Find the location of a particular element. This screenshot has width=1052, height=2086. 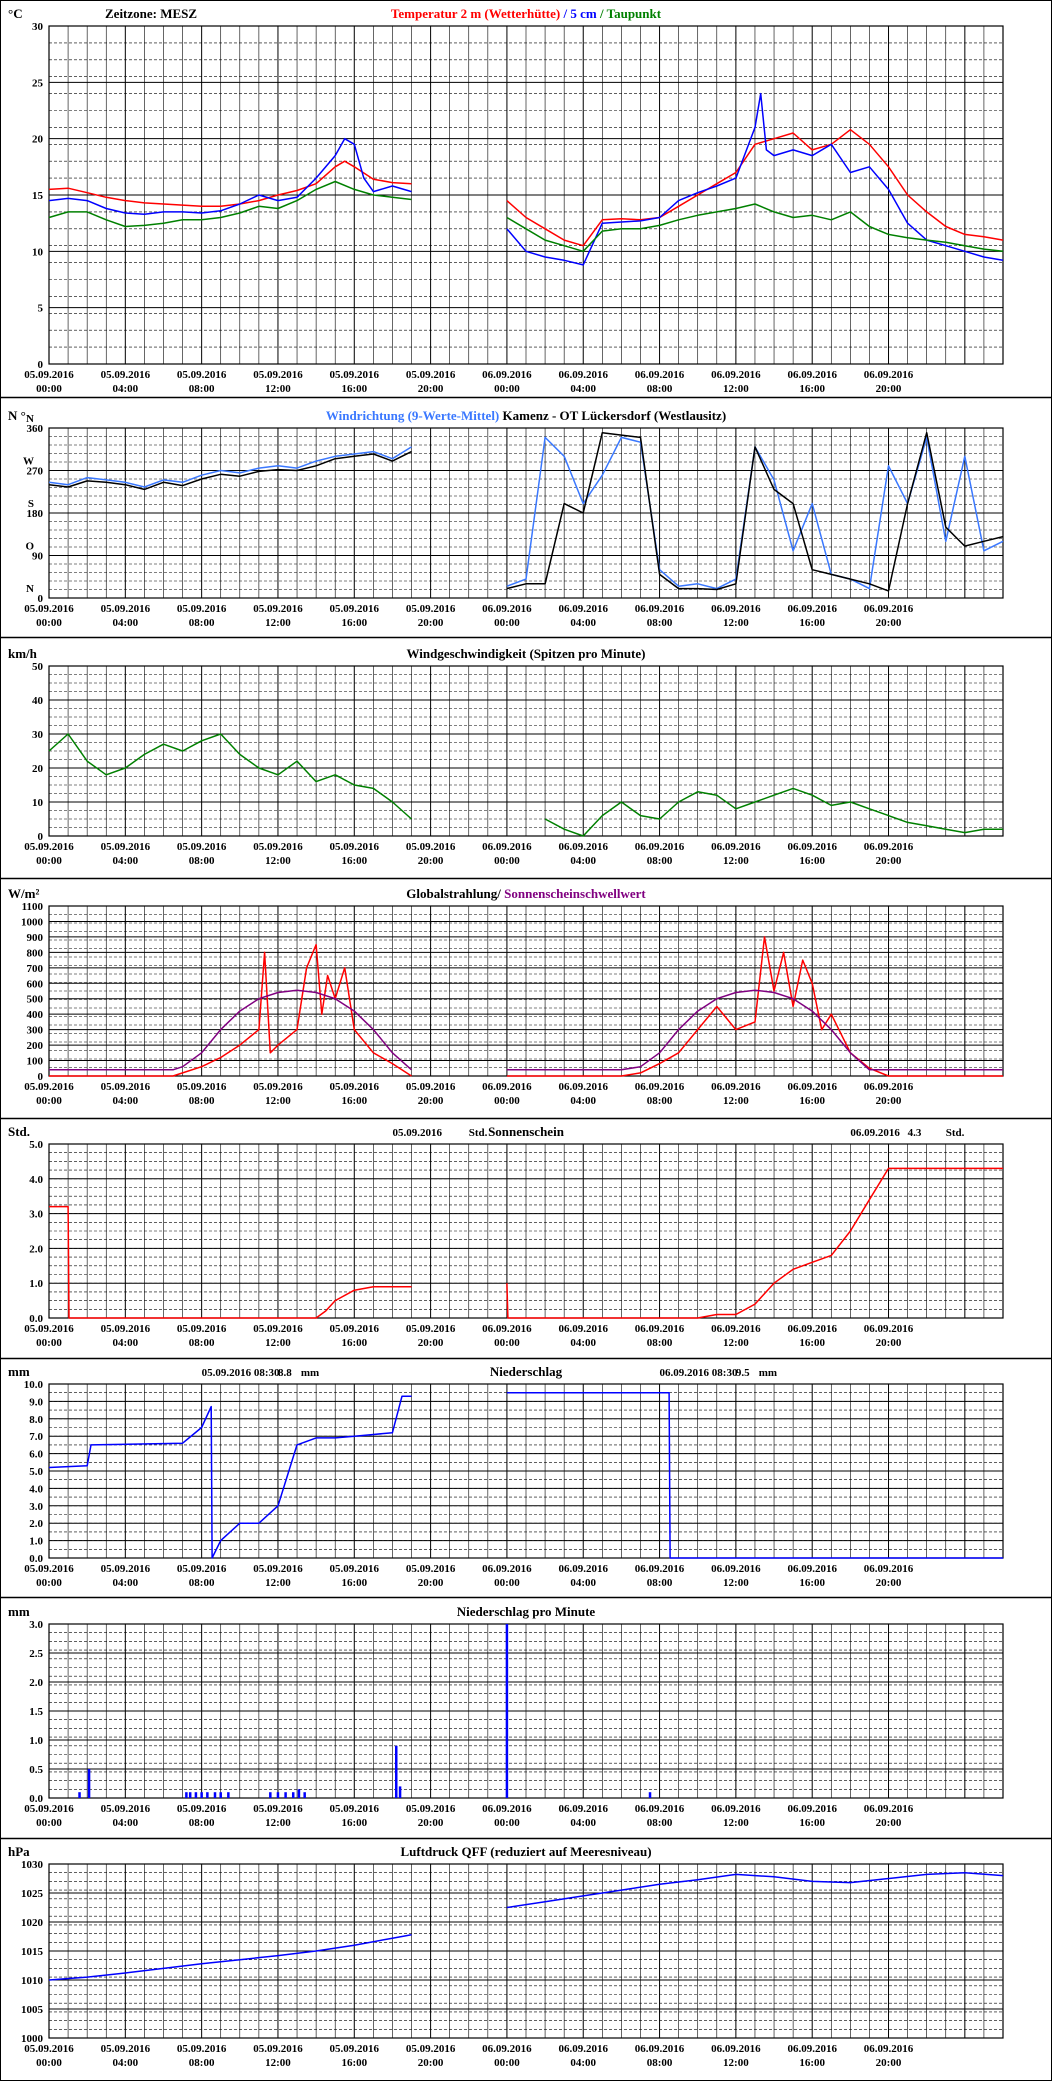

y-tick-label: 900 is located at coordinates (35, 938).